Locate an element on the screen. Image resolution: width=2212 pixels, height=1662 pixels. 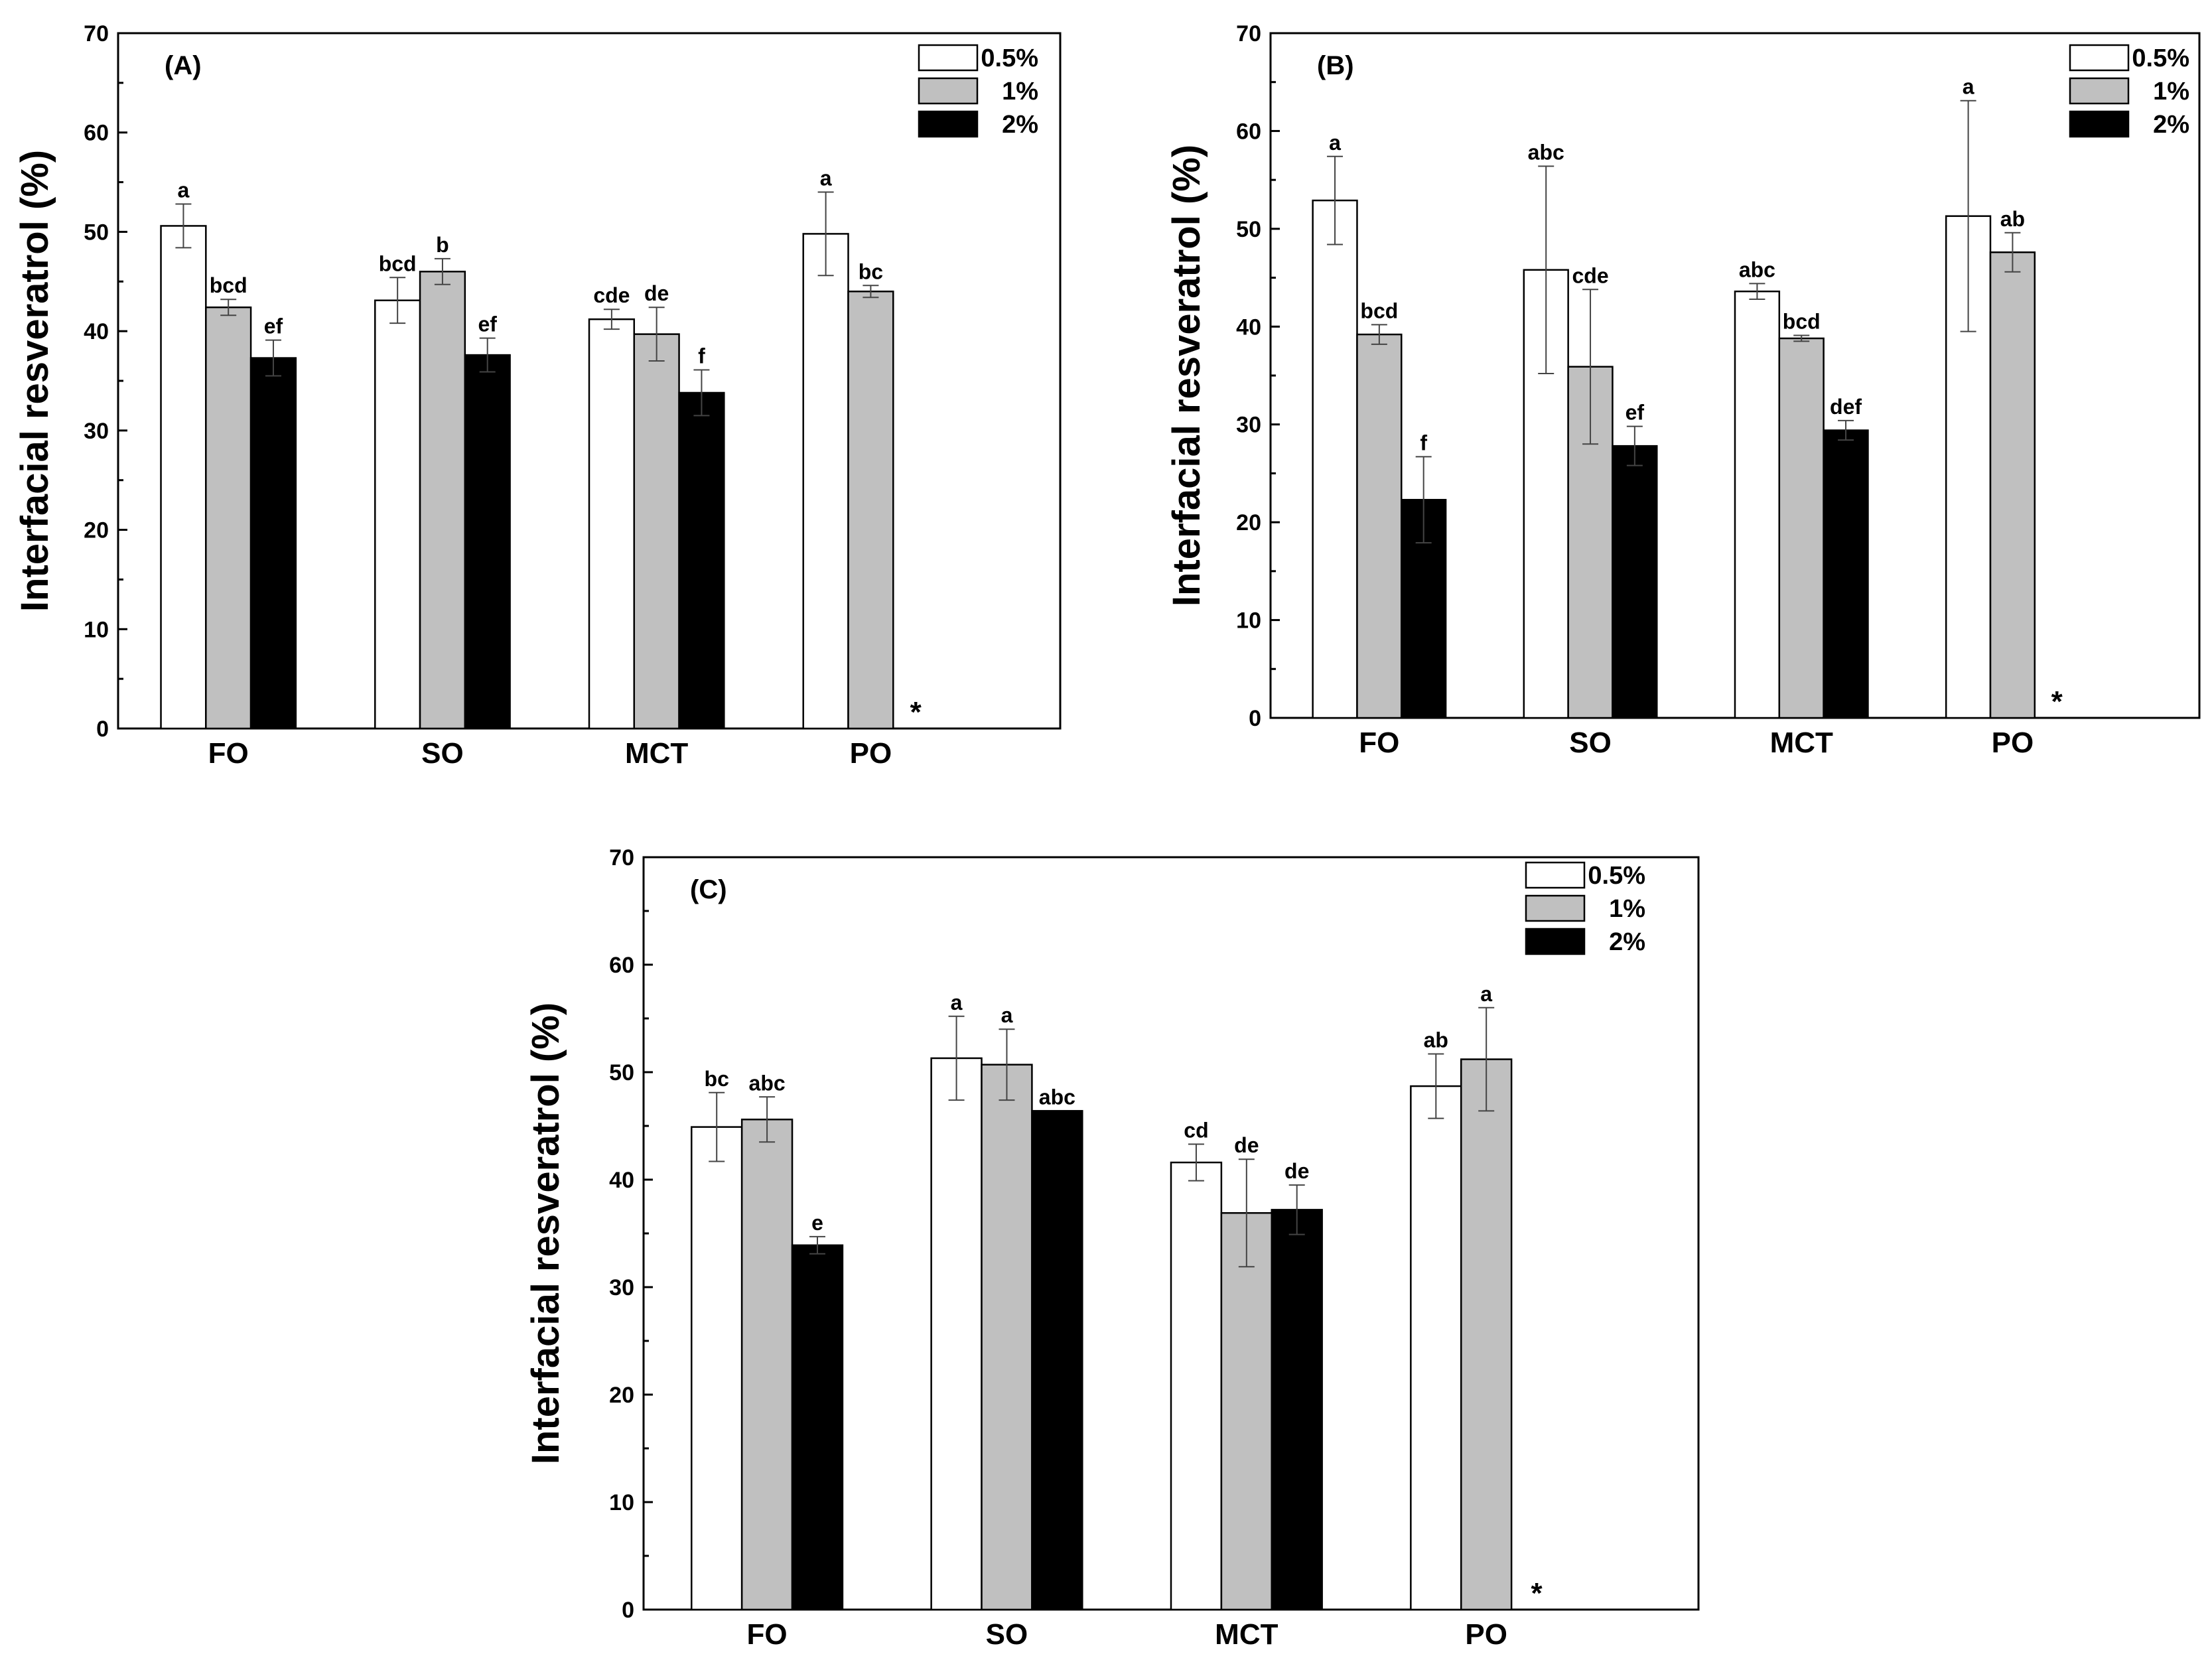
panel-label: (B) is located at coordinates (1335, 65).